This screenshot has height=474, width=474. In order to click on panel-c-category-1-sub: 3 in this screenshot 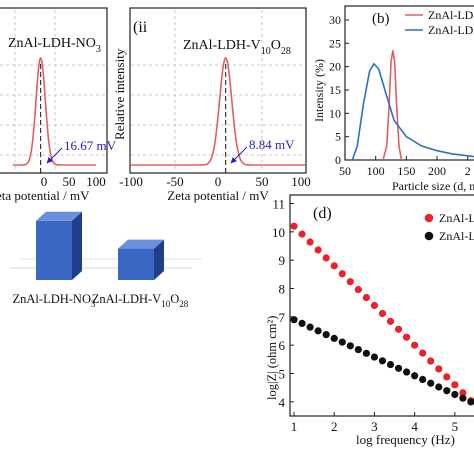, I will do `click(93, 304)`.